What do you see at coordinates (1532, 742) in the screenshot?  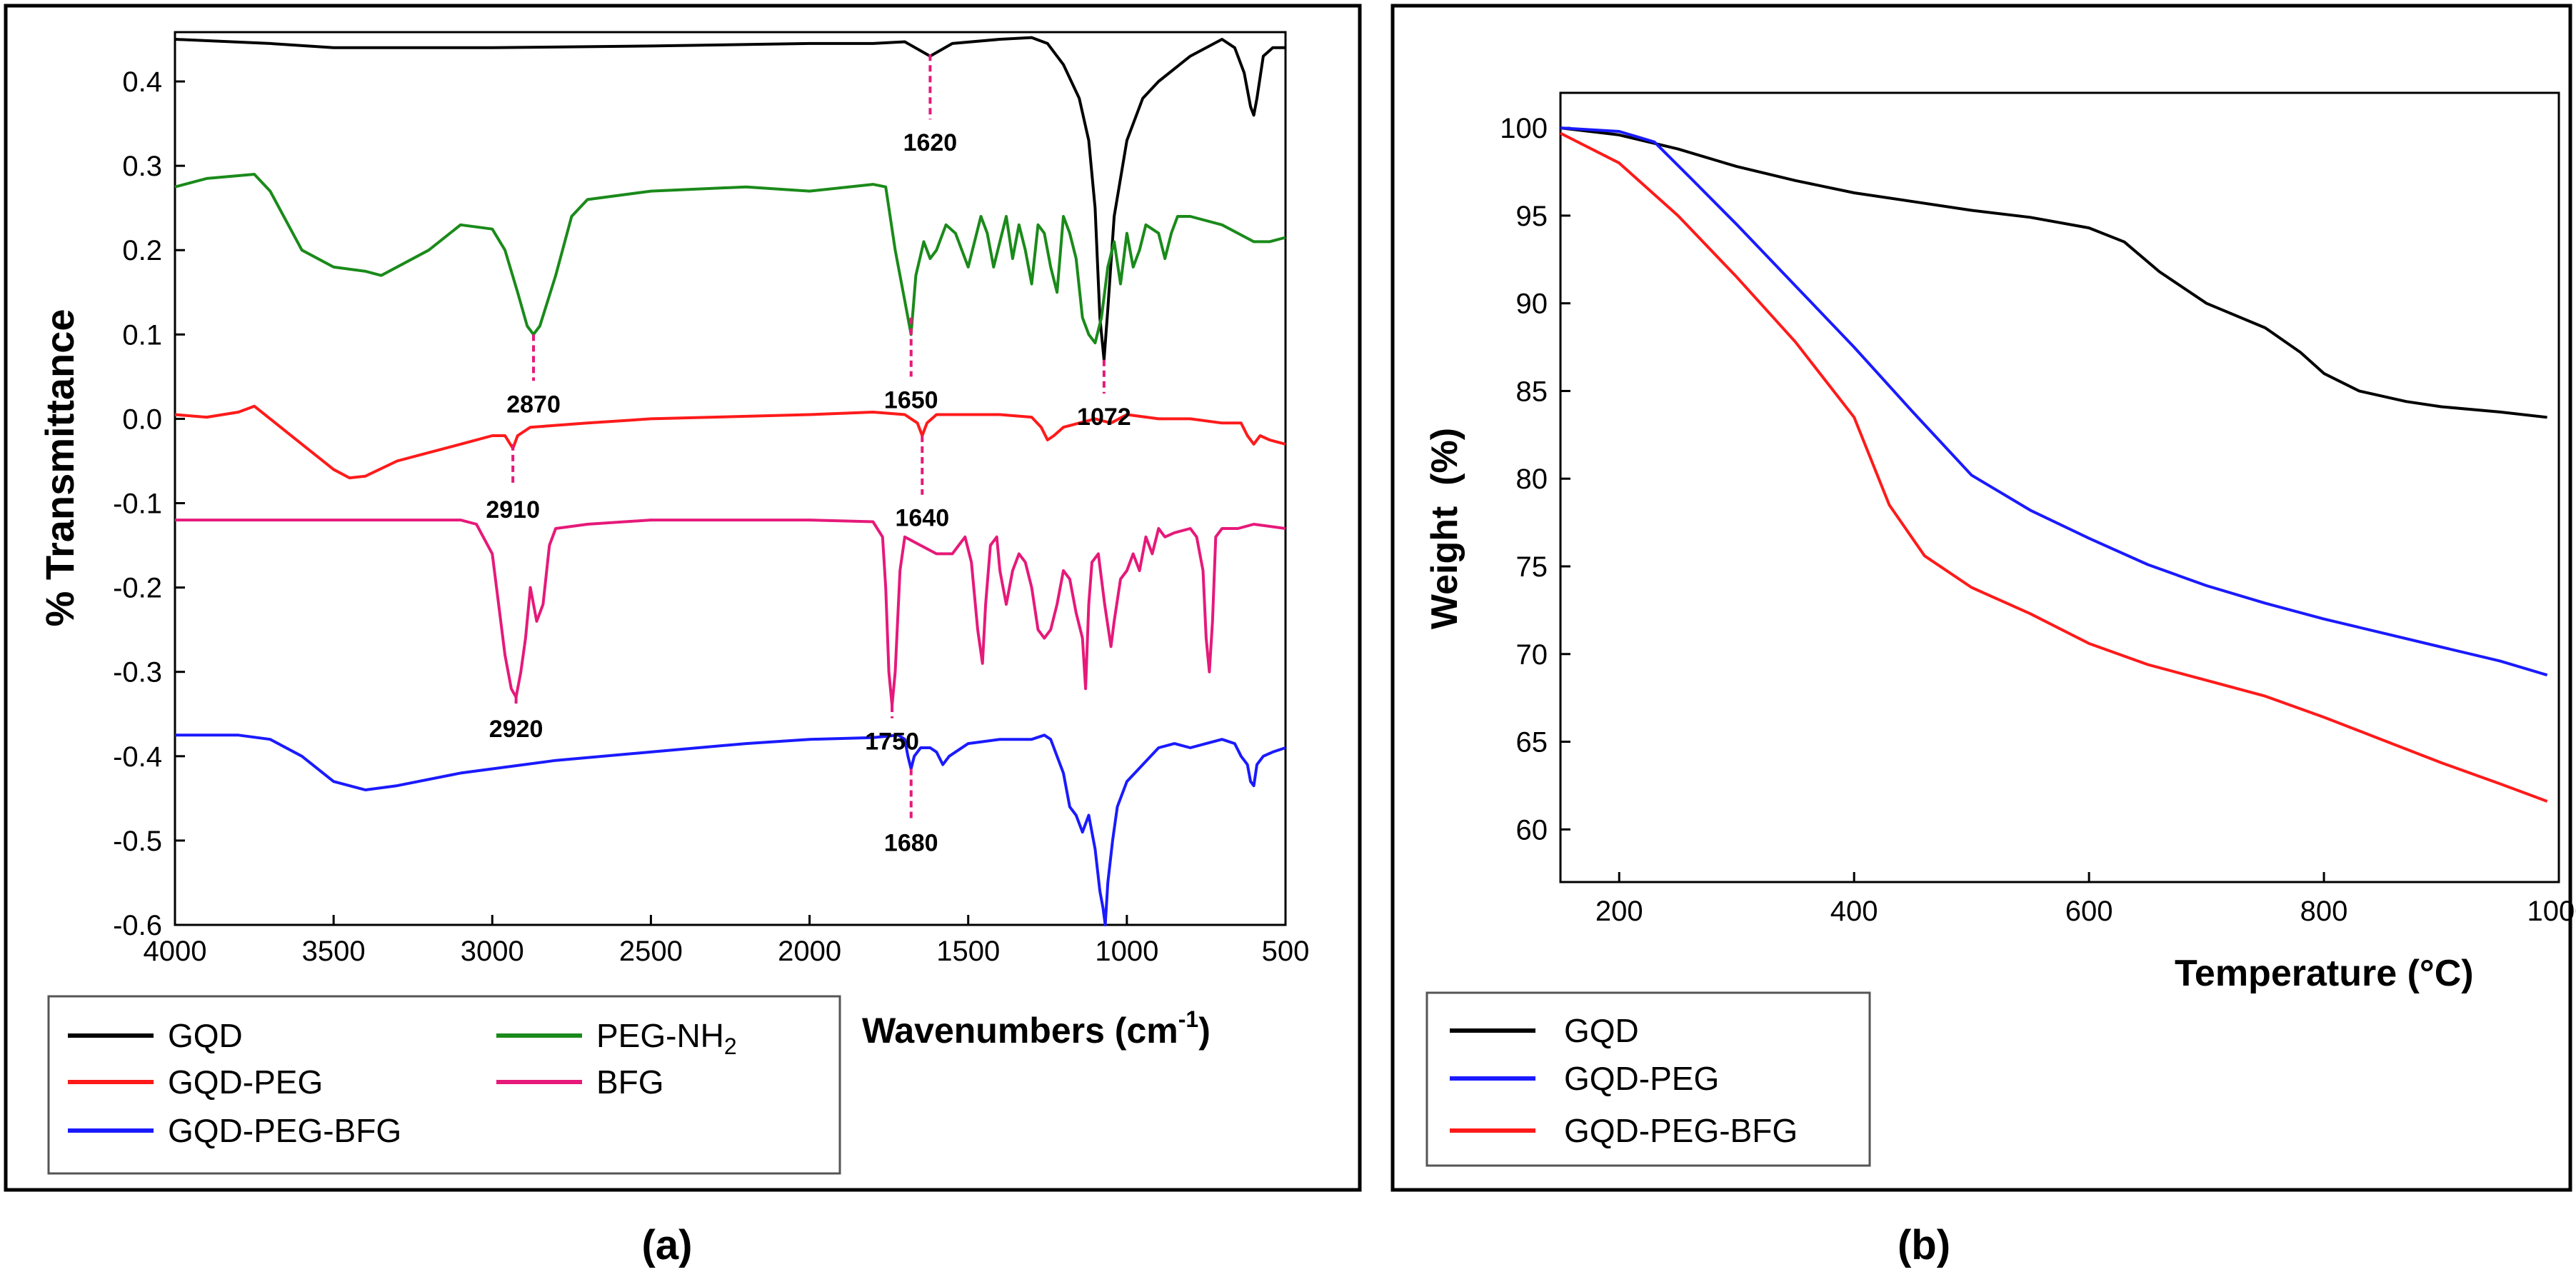 I see `panel-b-y-tick-label: 65` at bounding box center [1532, 742].